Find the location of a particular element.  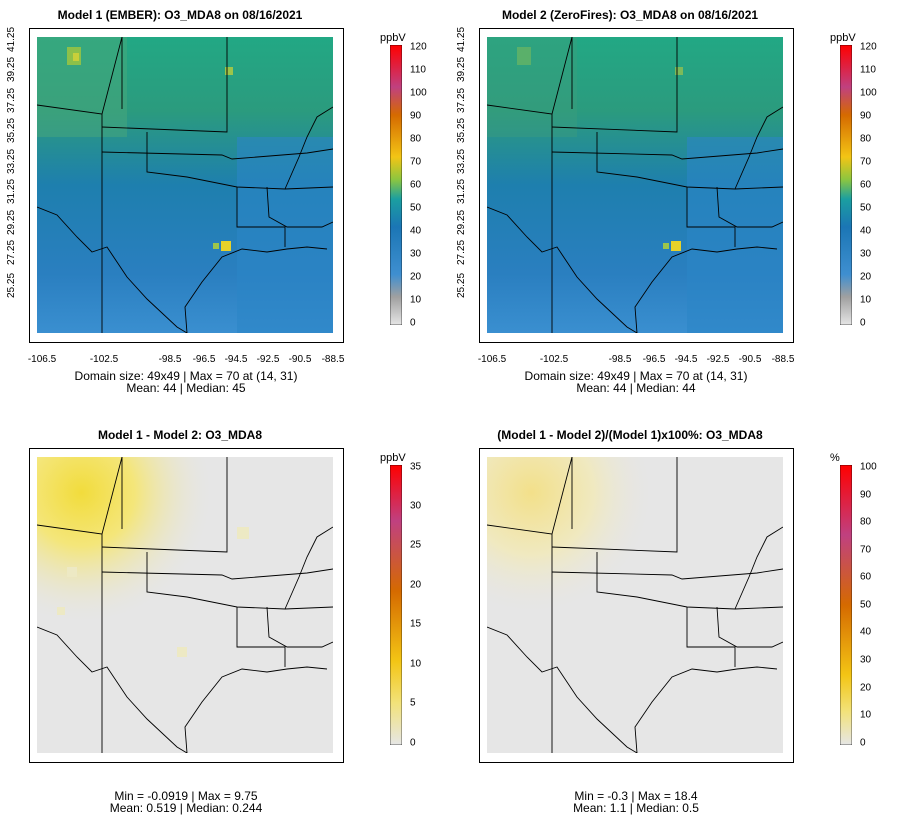

colorbar-label: 25 is located at coordinates (416, 545).